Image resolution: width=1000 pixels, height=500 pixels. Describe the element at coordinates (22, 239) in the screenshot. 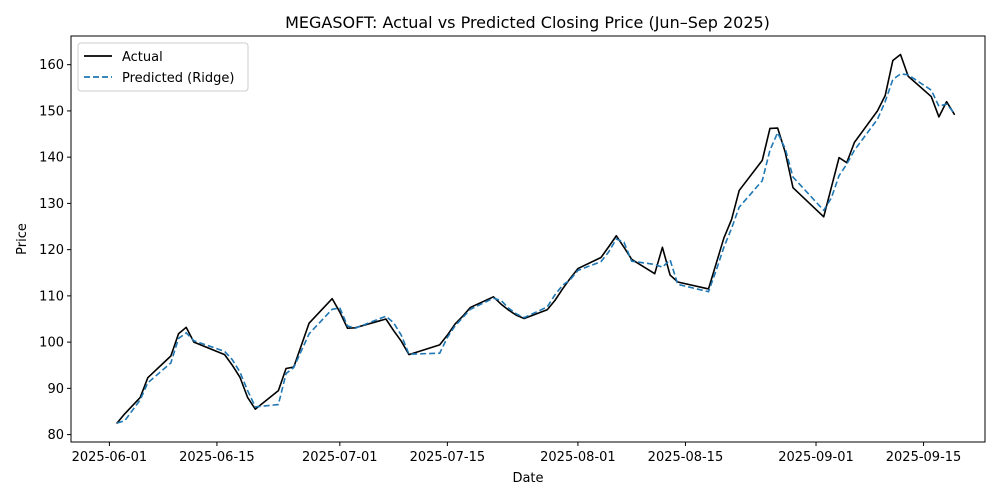

I see `y-axis-label: Price` at that location.